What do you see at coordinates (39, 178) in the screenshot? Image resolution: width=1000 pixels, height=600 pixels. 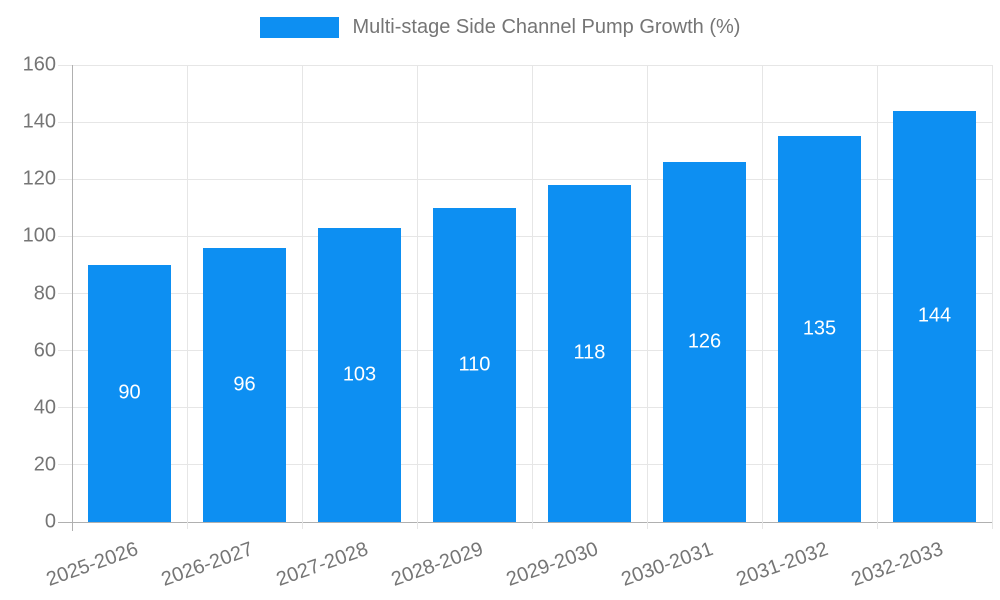 I see `y-axis-label: 120` at bounding box center [39, 178].